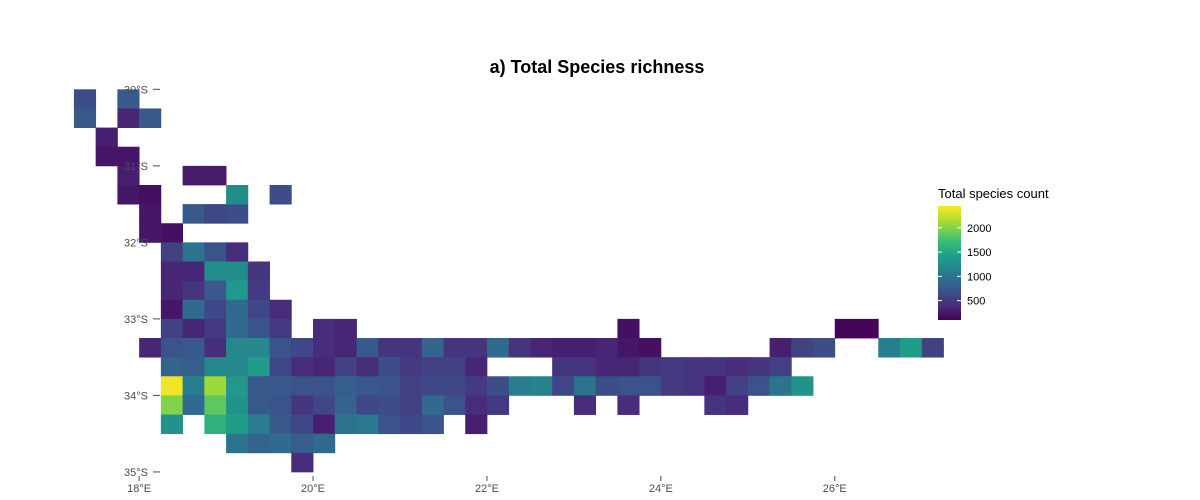 This screenshot has height=500, width=1200. Describe the element at coordinates (979, 277) in the screenshot. I see `legend-tick-label: 1000` at that location.